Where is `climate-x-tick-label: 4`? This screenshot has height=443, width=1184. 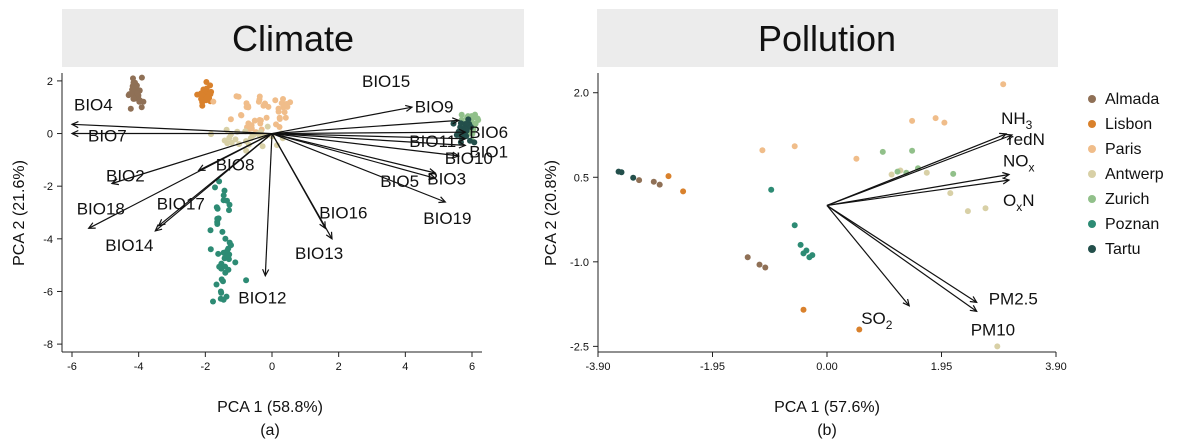 climate-x-tick-label: 4 is located at coordinates (405, 367).